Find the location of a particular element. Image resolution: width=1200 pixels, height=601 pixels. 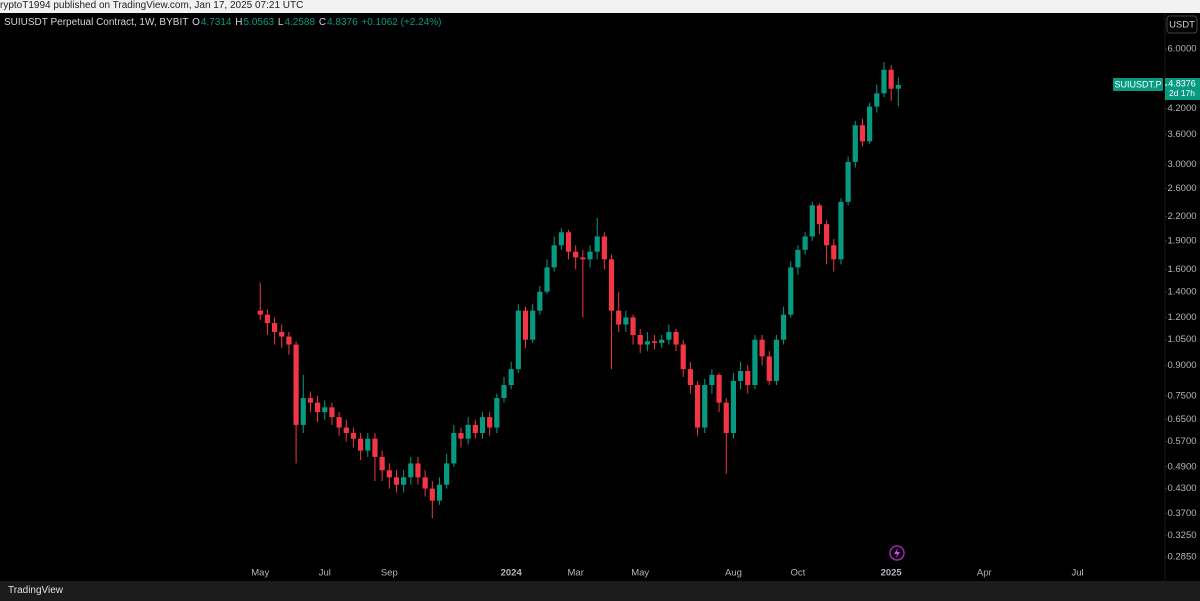

price-tag-value: 4.8376 is located at coordinates (1182, 83).